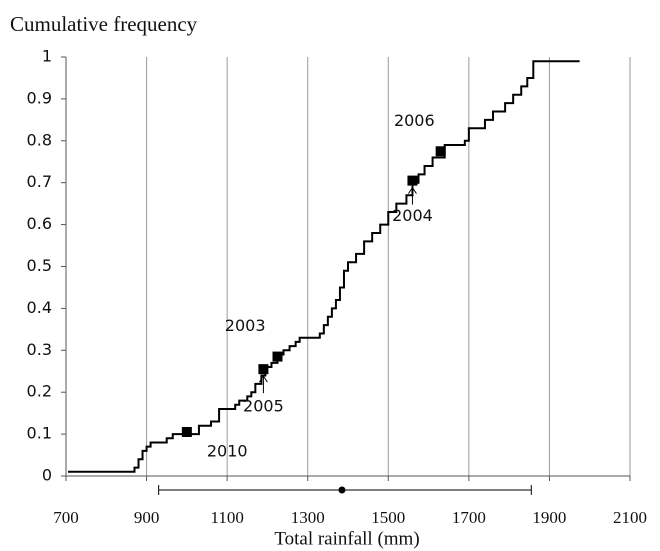 This screenshot has height=551, width=660. Describe the element at coordinates (39, 181) in the screenshot. I see `y-tick-label: 0.7` at that location.